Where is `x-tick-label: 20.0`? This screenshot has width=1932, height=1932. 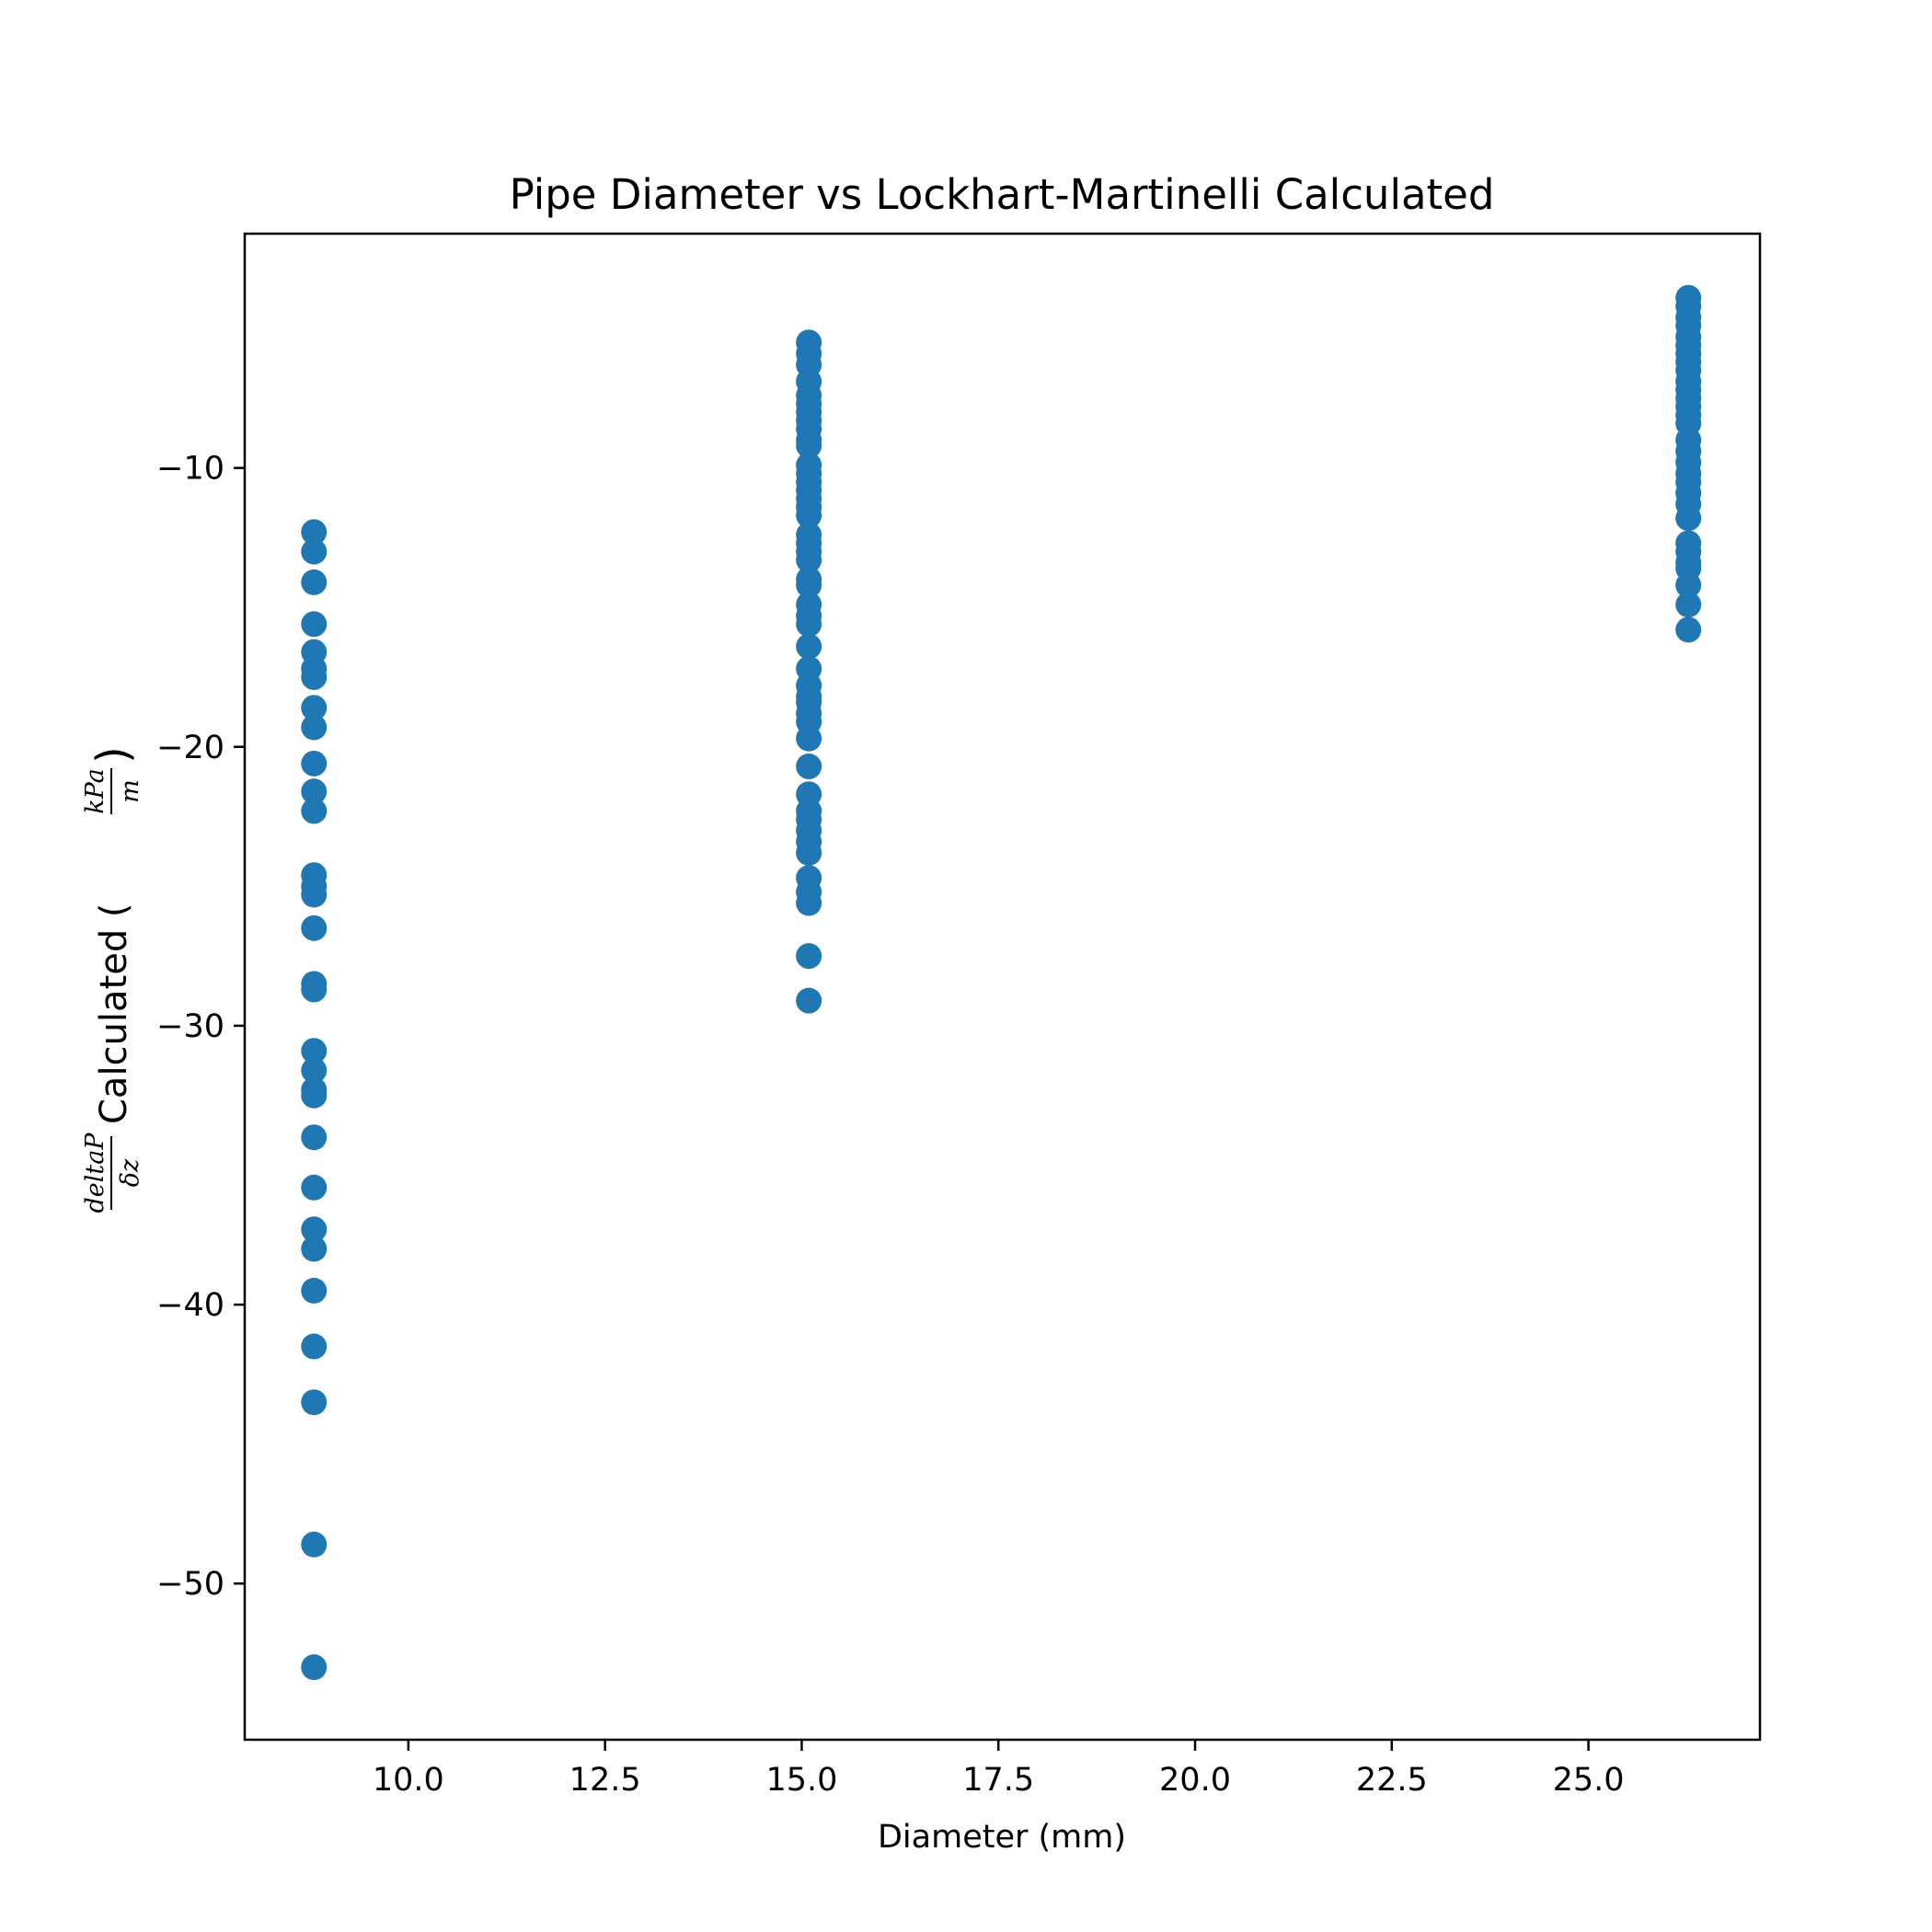 x-tick-label: 20.0 is located at coordinates (1195, 1780).